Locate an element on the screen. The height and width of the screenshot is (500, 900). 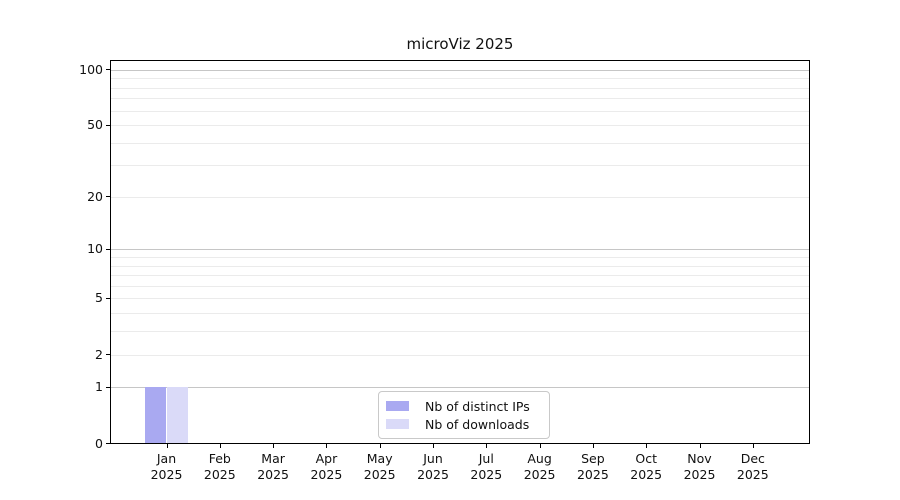
x-tick-label: Oct 2025 is located at coordinates (646, 467).